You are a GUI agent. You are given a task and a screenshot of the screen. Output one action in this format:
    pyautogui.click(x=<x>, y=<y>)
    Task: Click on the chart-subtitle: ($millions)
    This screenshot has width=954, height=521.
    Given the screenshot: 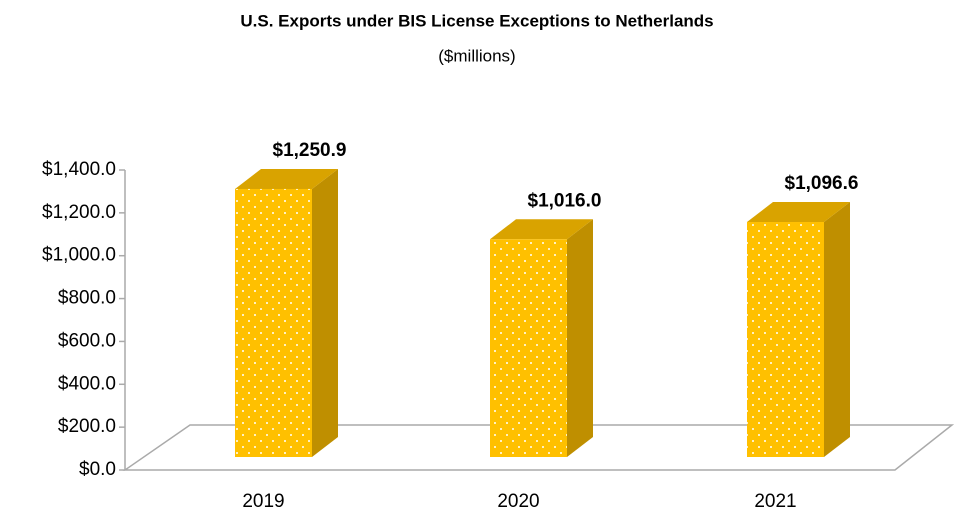 What is the action you would take?
    pyautogui.click(x=476, y=55)
    